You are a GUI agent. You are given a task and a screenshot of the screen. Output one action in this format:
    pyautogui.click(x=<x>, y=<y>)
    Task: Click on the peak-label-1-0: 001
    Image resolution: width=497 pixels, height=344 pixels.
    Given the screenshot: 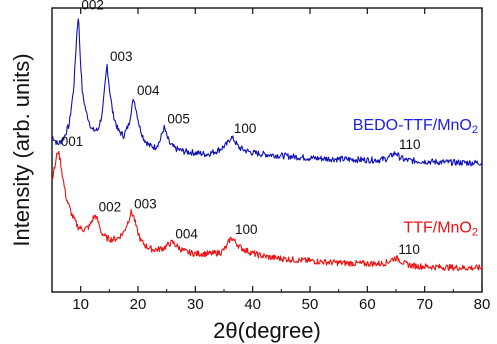 What is the action you would take?
    pyautogui.click(x=72, y=141)
    